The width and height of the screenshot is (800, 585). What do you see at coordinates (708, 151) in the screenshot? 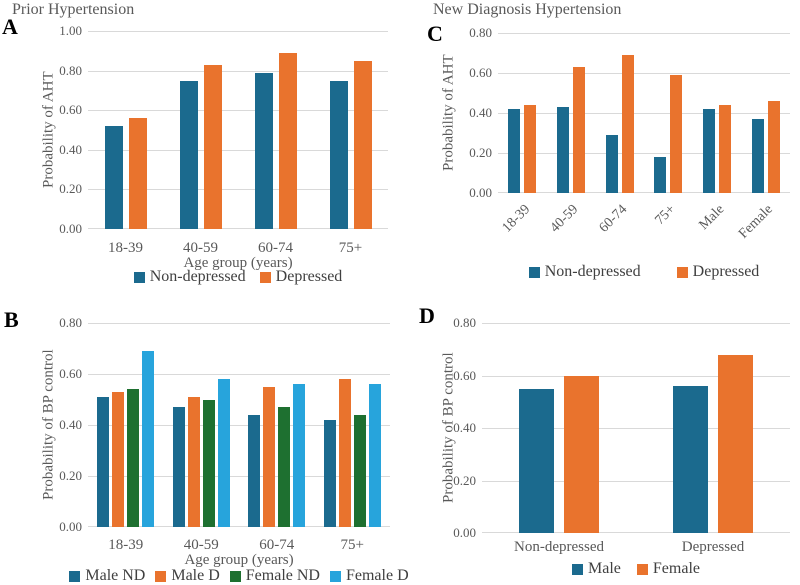
I see `bar-non-depressed-male` at bounding box center [708, 151].